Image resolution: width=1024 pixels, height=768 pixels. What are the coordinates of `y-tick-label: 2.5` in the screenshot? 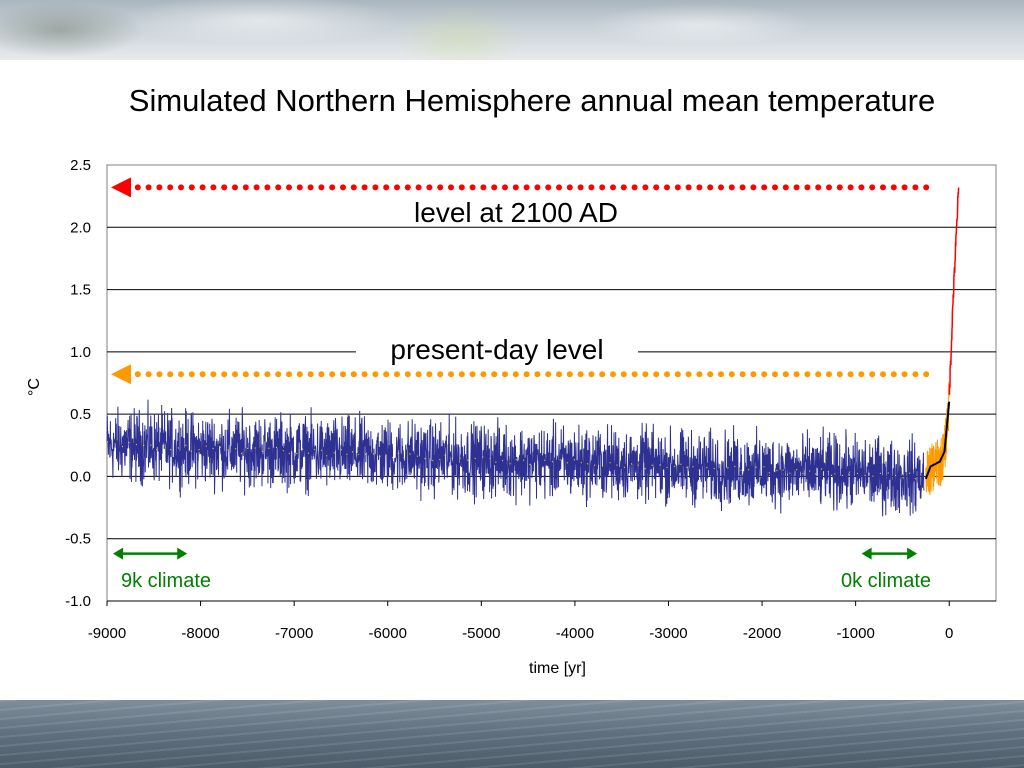 It's located at (80, 165).